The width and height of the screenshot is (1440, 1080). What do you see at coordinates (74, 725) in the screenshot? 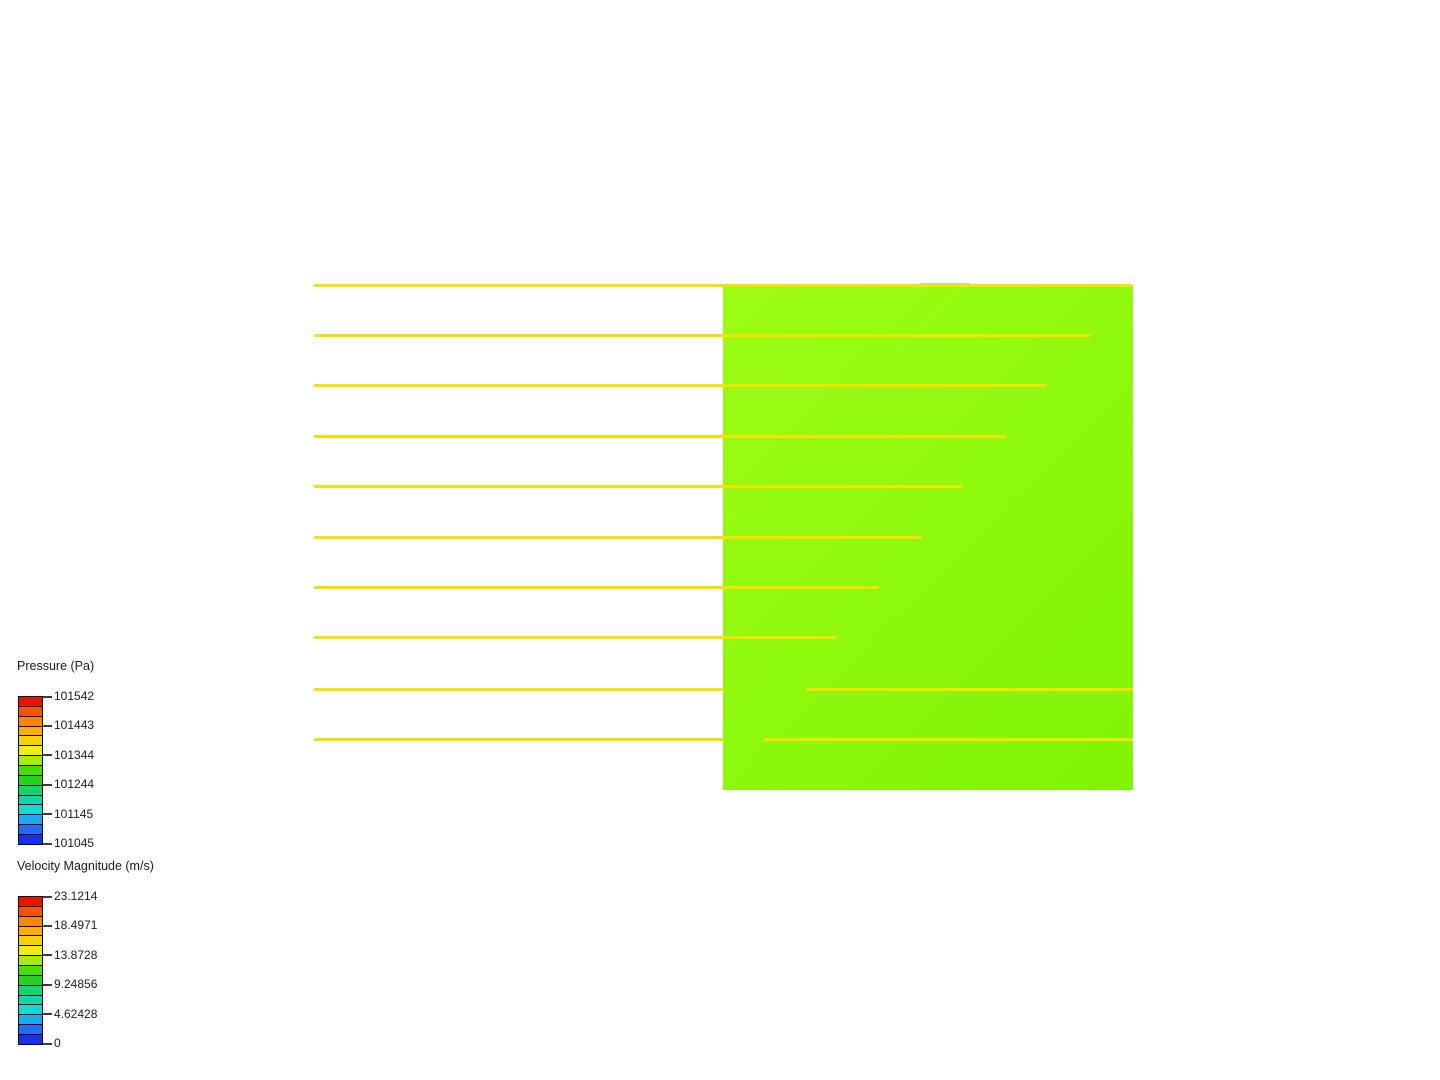
I see `legend-tick-label: 101443` at bounding box center [74, 725].